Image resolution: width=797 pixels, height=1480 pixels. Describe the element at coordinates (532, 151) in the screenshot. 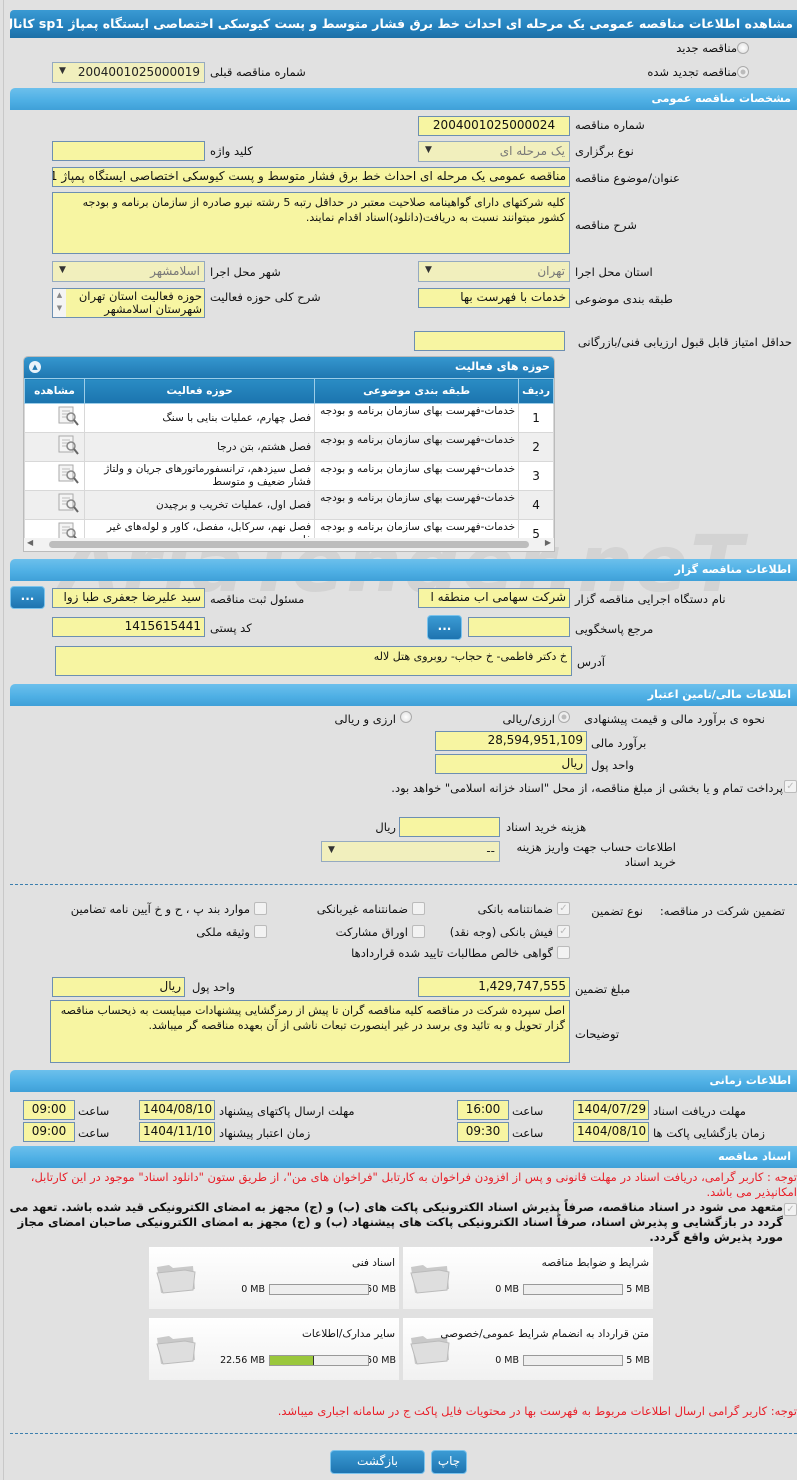

I see `hold-type-value: یک مرحله ای` at that location.